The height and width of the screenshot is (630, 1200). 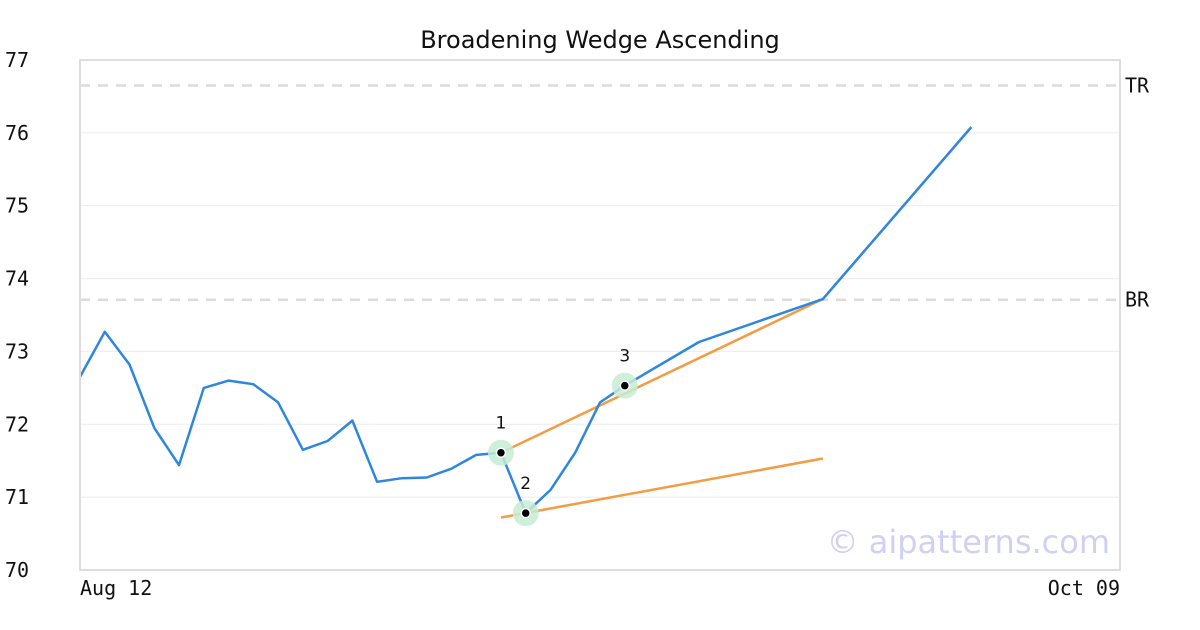 I want to click on y-tick-label: 71, so click(x=17, y=497).